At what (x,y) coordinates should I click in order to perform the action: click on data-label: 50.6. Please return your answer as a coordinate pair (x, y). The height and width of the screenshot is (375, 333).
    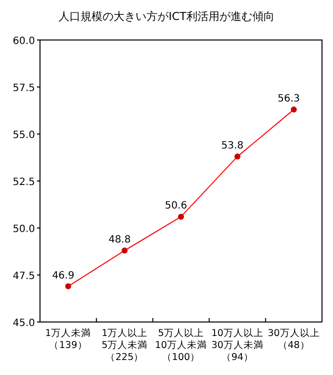
    Looking at the image, I should click on (176, 206).